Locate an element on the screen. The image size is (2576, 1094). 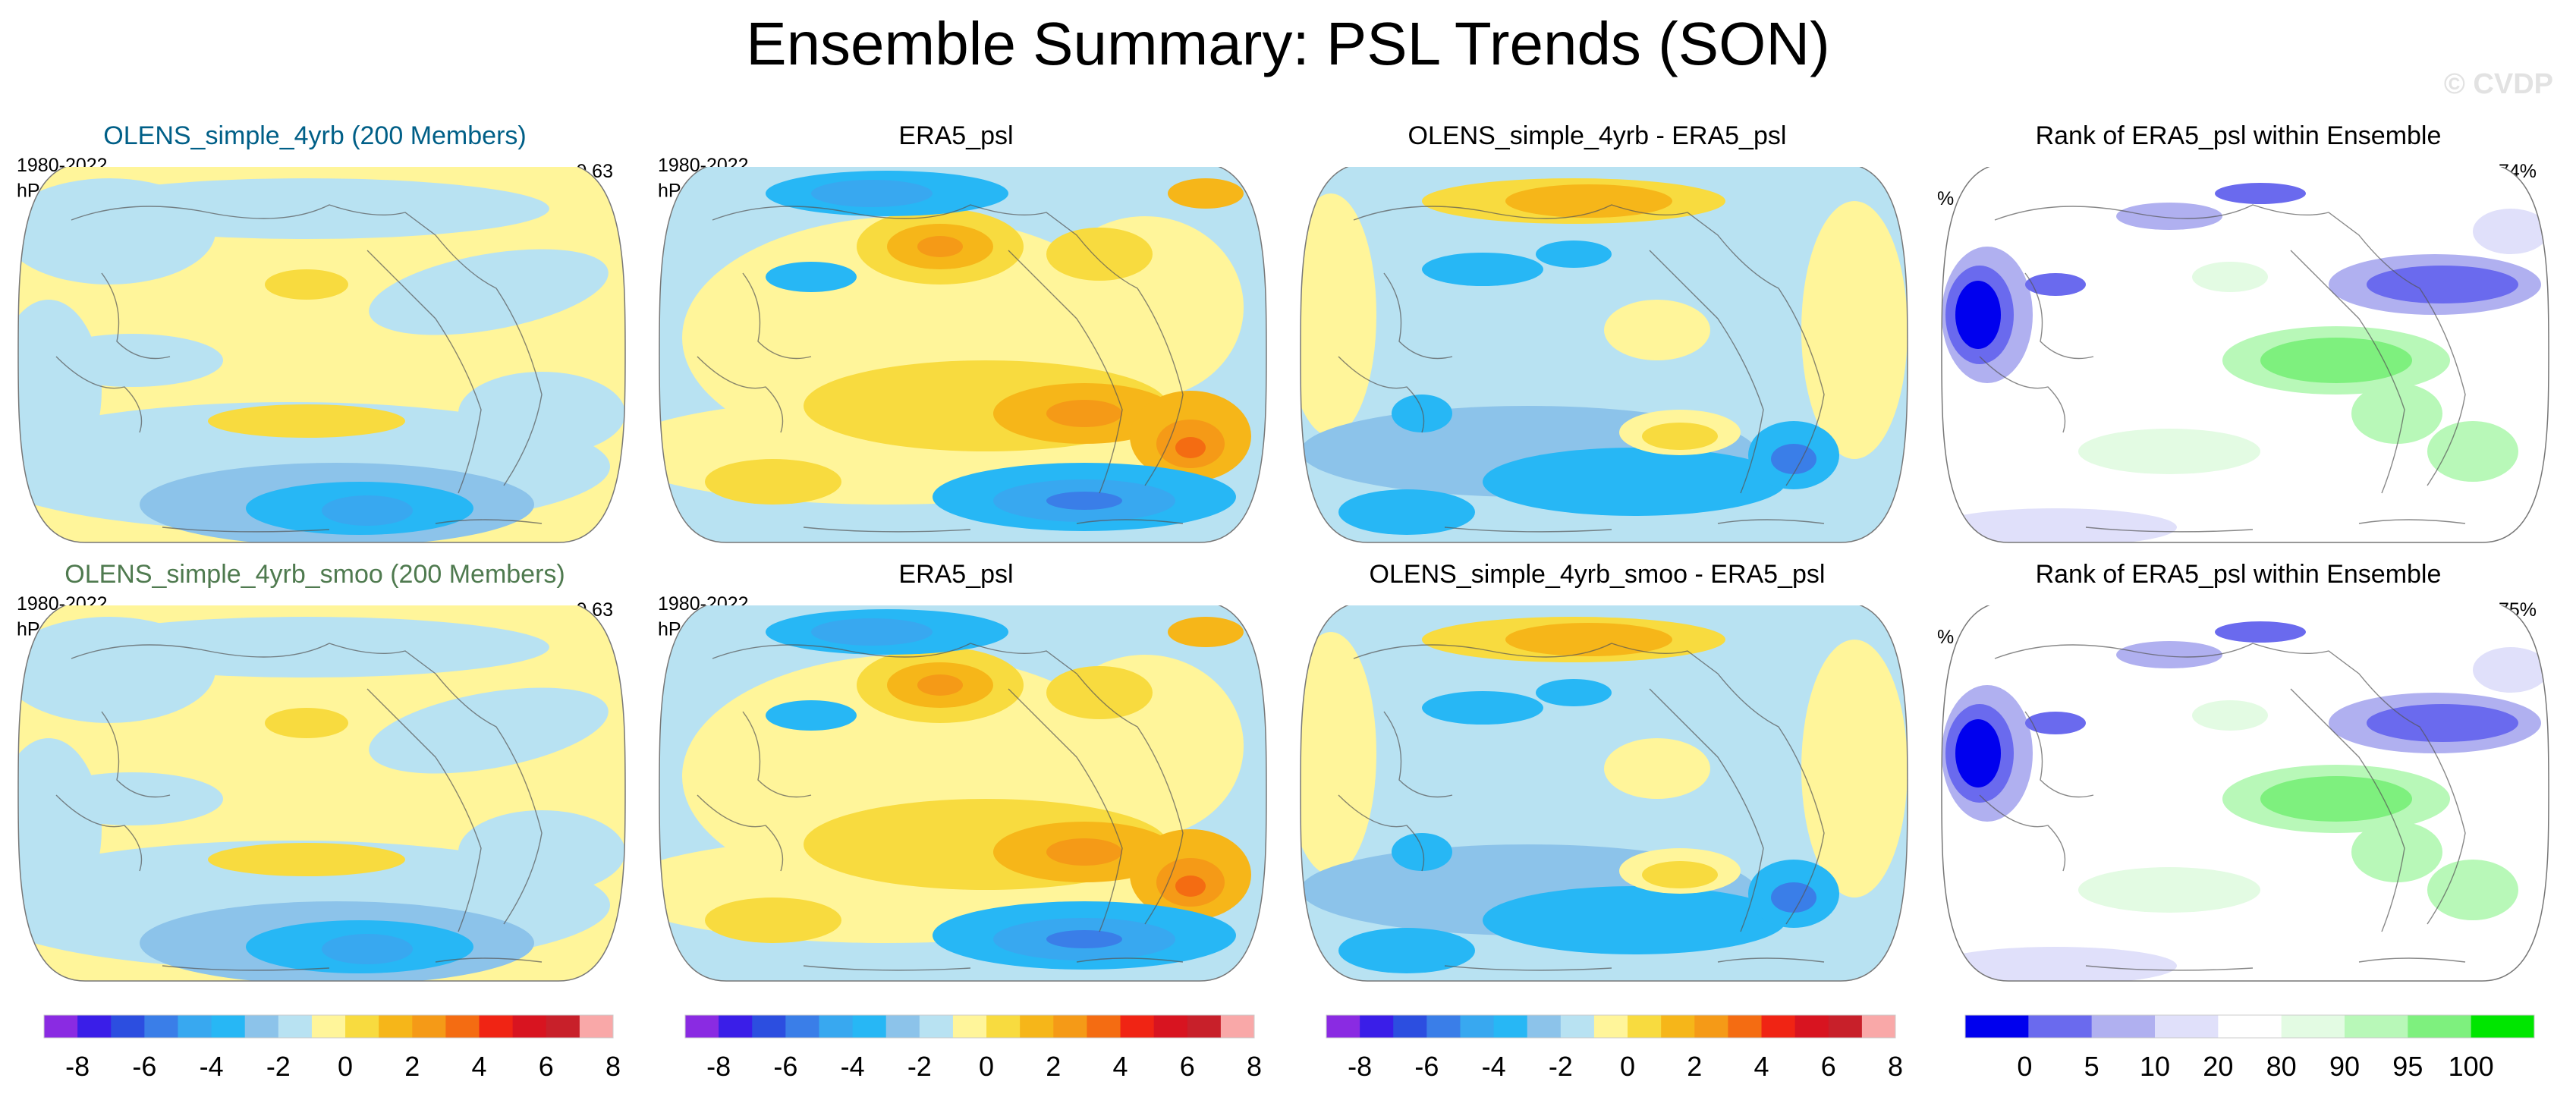
colorbar-tick-label: 95 is located at coordinates (2407, 1066).